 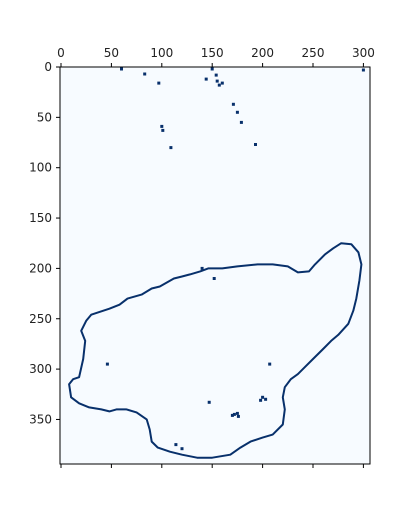 I want to click on y-tick-label: 250, so click(x=40, y=319).